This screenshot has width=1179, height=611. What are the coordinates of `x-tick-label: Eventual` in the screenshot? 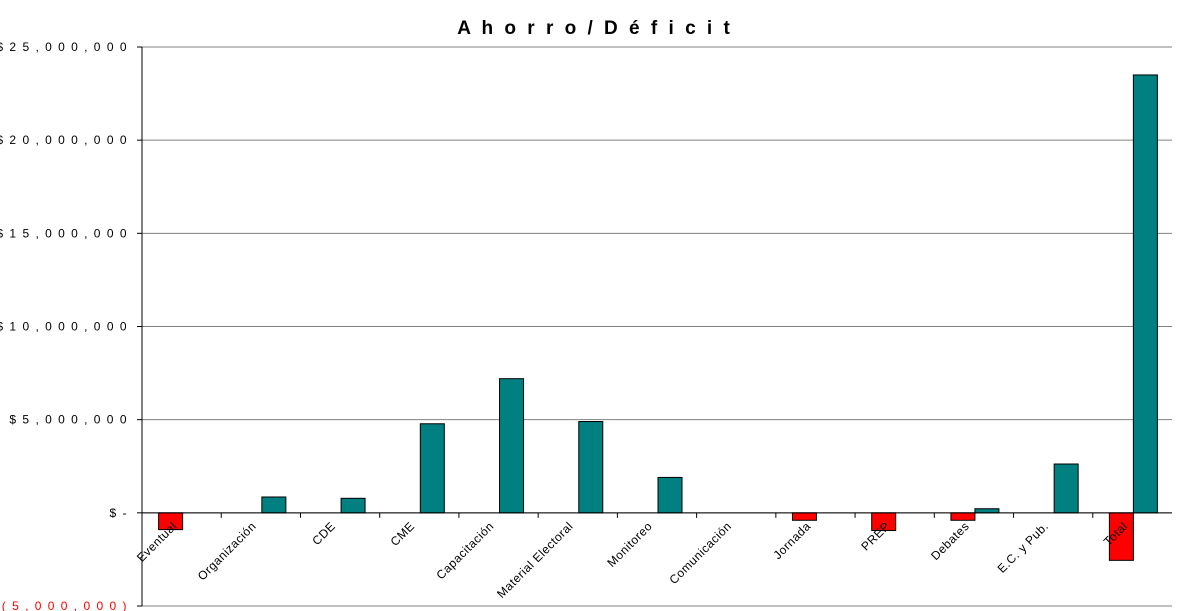 It's located at (157, 542).